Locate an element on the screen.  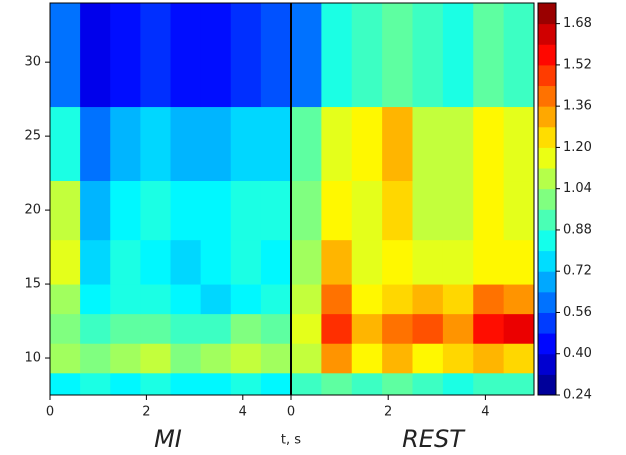
x-axis-label: t, s is located at coordinates (291, 440).